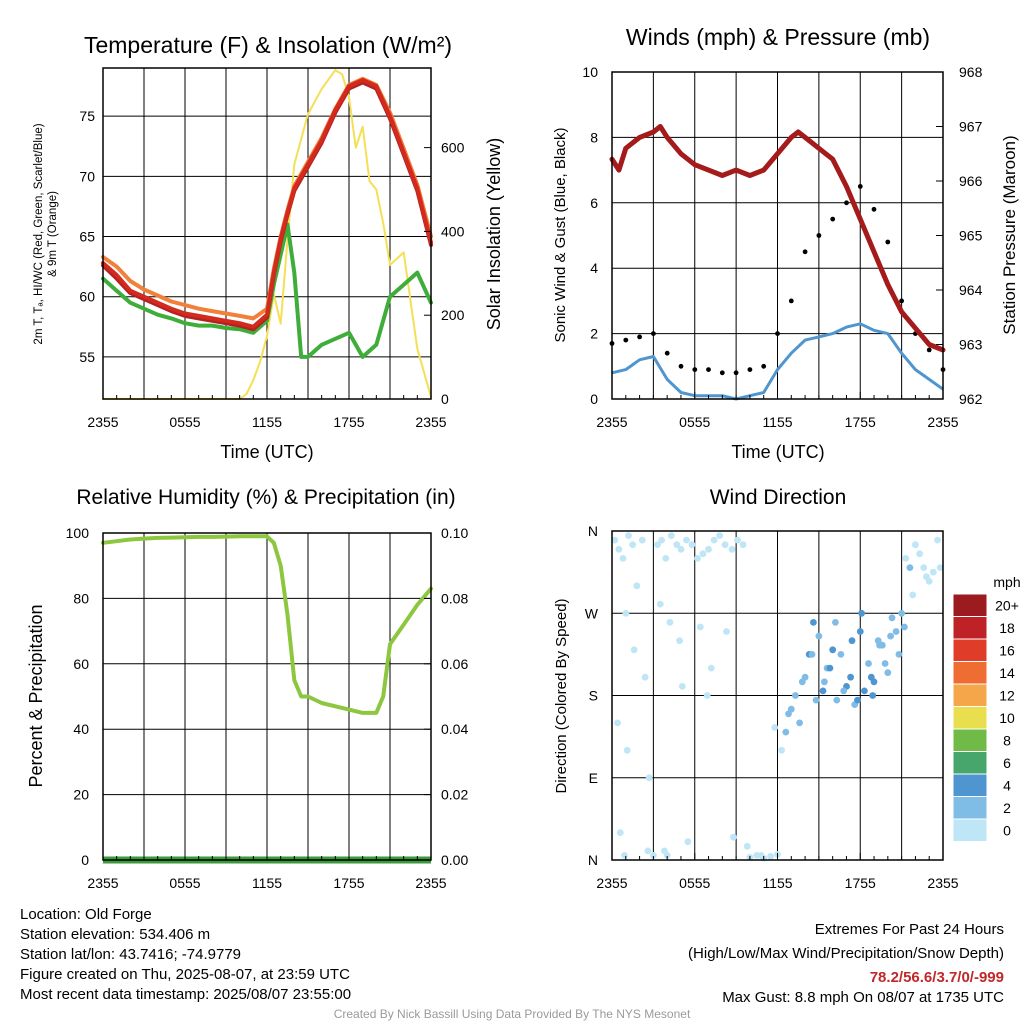 Image resolution: width=1024 pixels, height=1024 pixels. I want to click on winds-panel-title: Winds (mph) & Pressure (mb), so click(778, 37).